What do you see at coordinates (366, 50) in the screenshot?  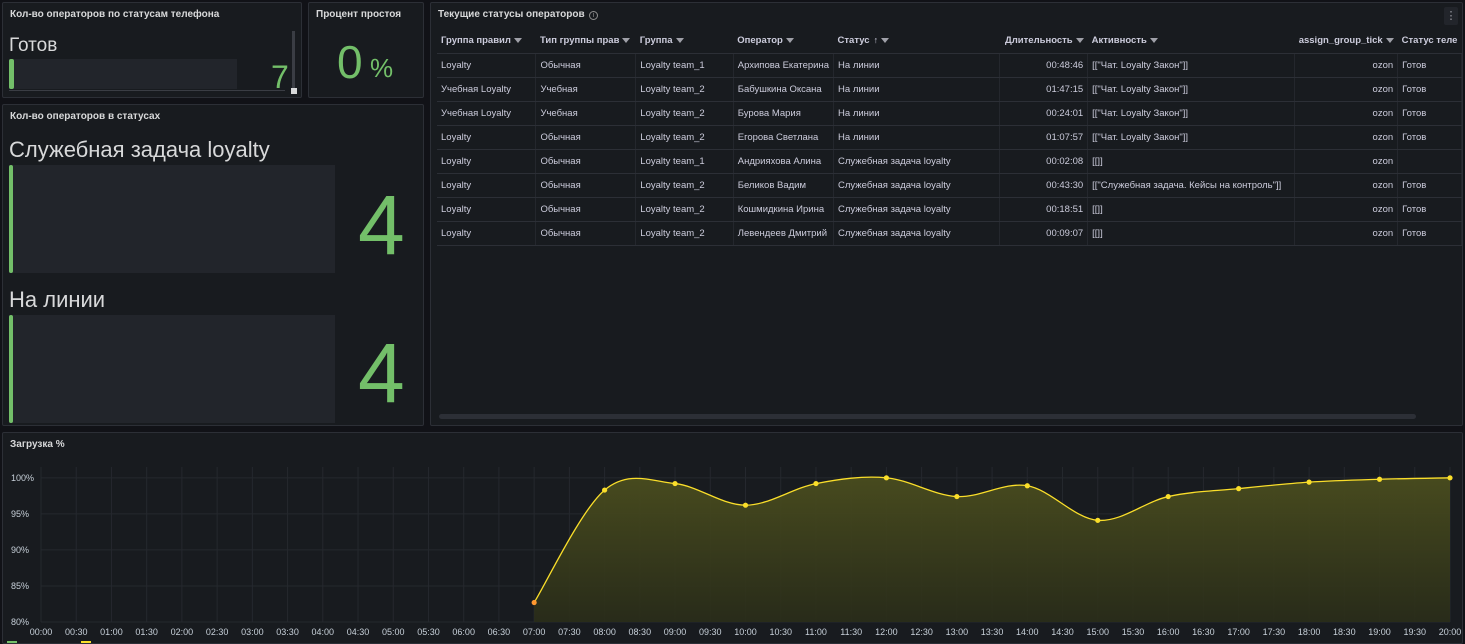 I see `idle-percent-panel: Процент простоя 0 %` at bounding box center [366, 50].